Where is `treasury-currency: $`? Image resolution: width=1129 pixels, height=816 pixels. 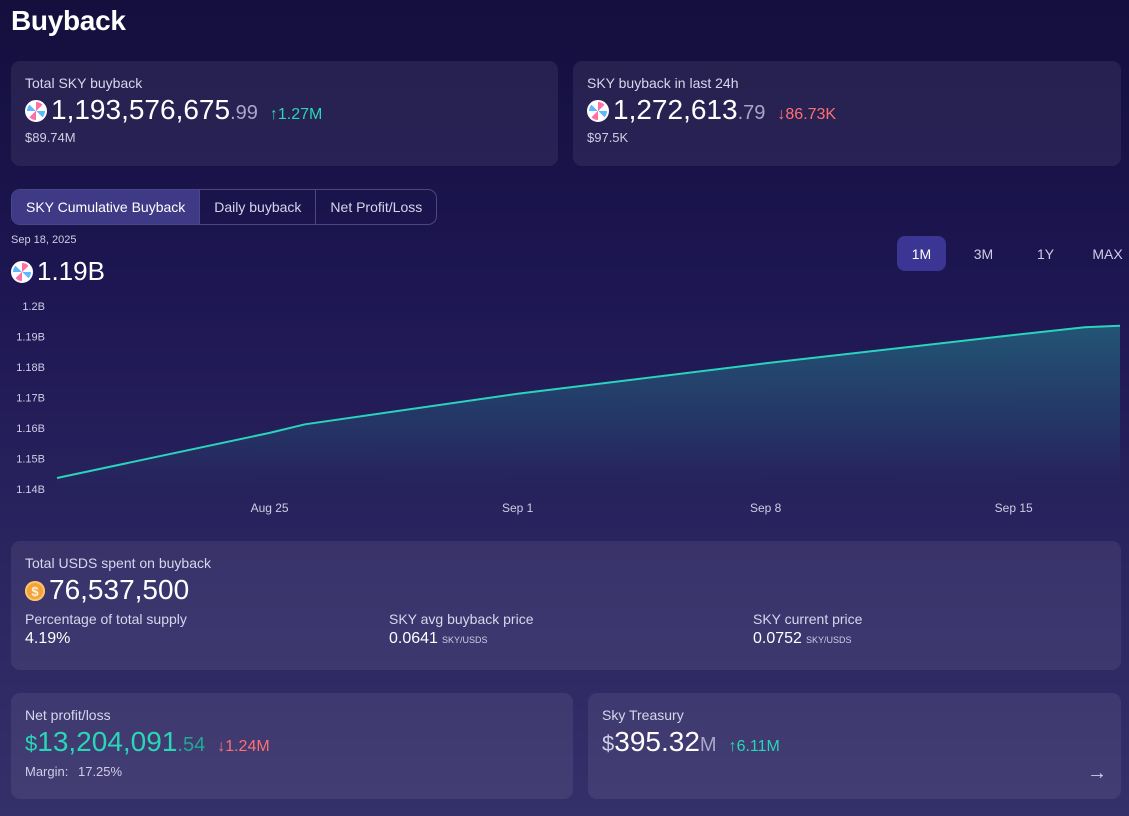 treasury-currency: $ is located at coordinates (608, 743).